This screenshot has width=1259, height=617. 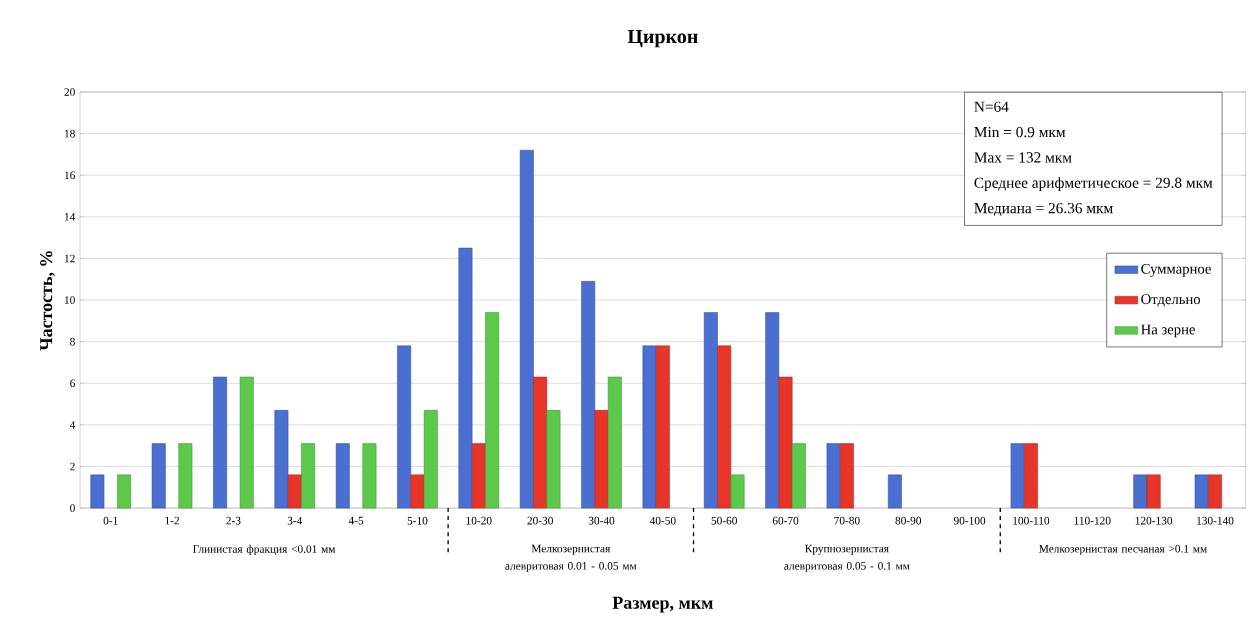 What do you see at coordinates (1043, 210) in the screenshot?
I see `annotation: Медиана = 26.36 мкм` at bounding box center [1043, 210].